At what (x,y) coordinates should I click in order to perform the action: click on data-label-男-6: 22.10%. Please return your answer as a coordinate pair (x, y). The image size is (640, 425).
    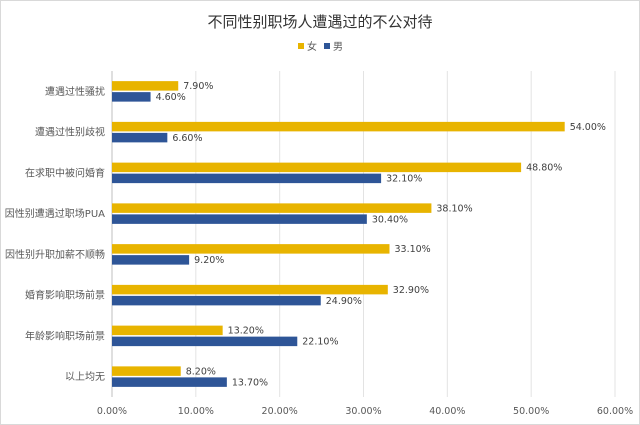
    Looking at the image, I should click on (320, 342).